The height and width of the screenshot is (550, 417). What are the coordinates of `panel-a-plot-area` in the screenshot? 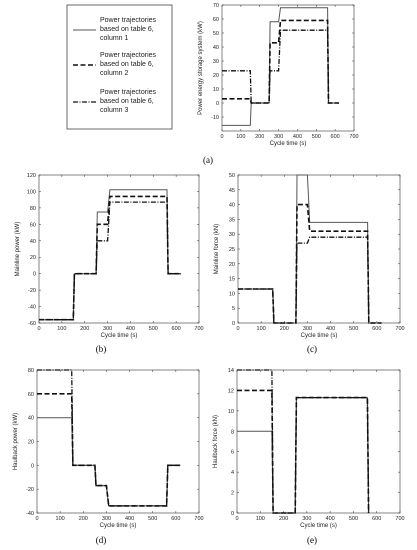 It's located at (288, 68).